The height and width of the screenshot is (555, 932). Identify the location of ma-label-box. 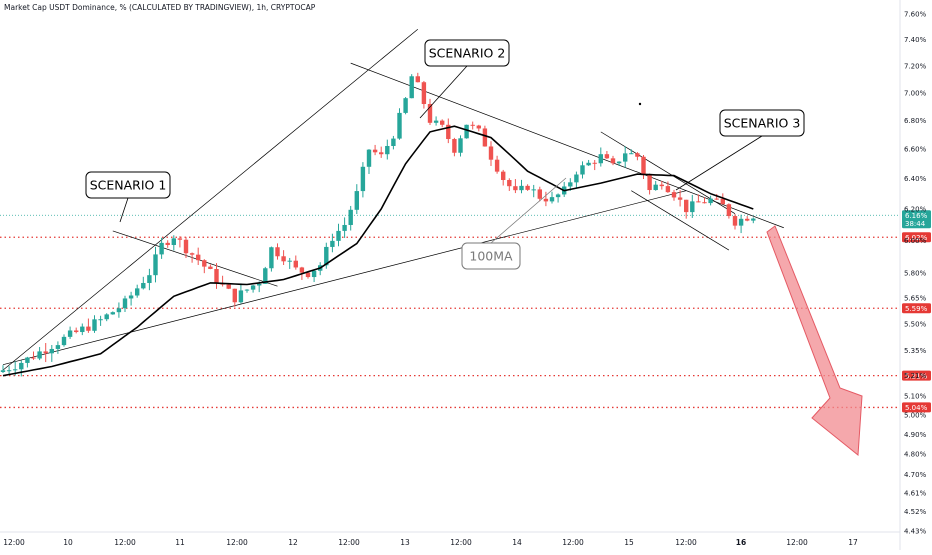
(491, 256).